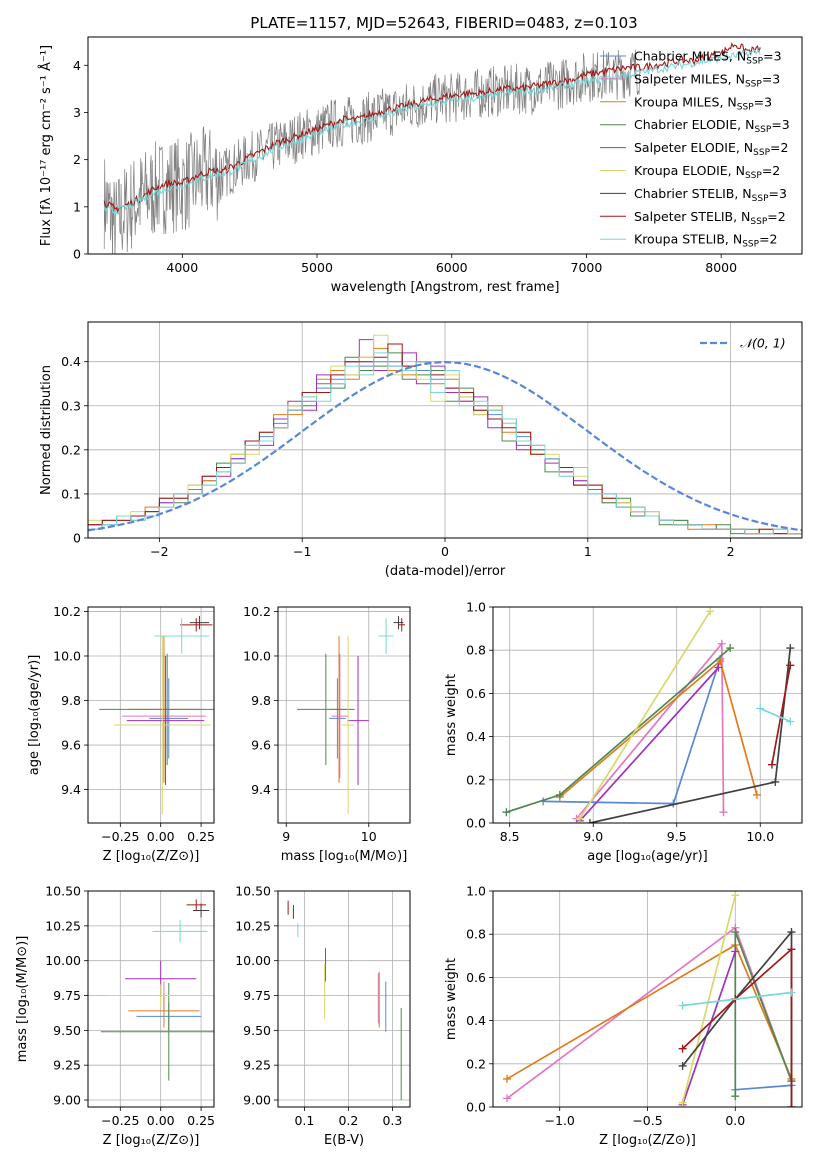 The image size is (819, 1170). I want to click on y-axis-label: age [log₁₀(age/yr)], so click(34, 715).